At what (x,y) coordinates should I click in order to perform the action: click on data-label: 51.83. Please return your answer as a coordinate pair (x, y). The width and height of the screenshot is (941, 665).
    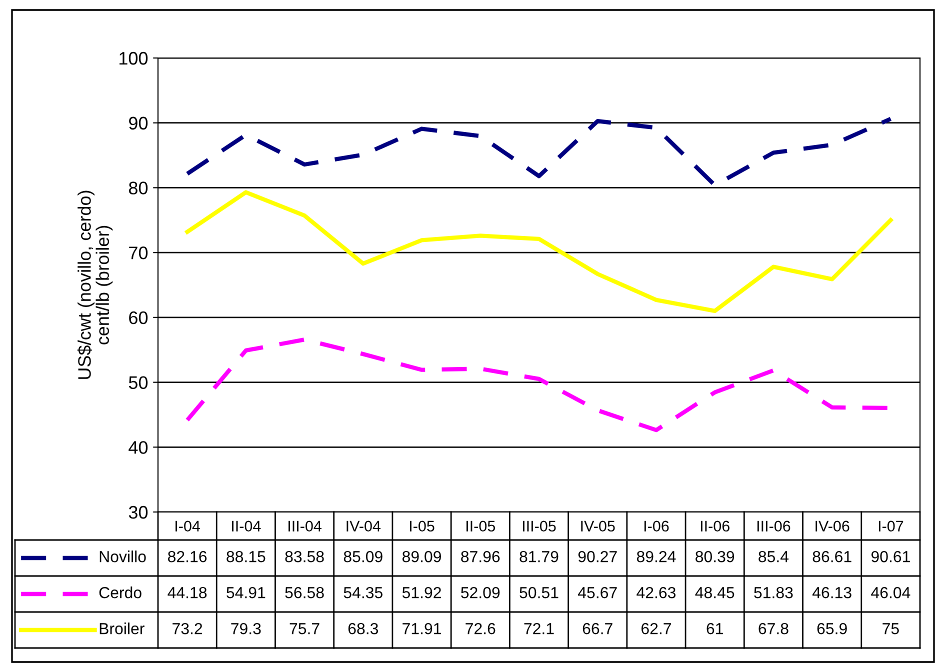
    Looking at the image, I should click on (773, 592).